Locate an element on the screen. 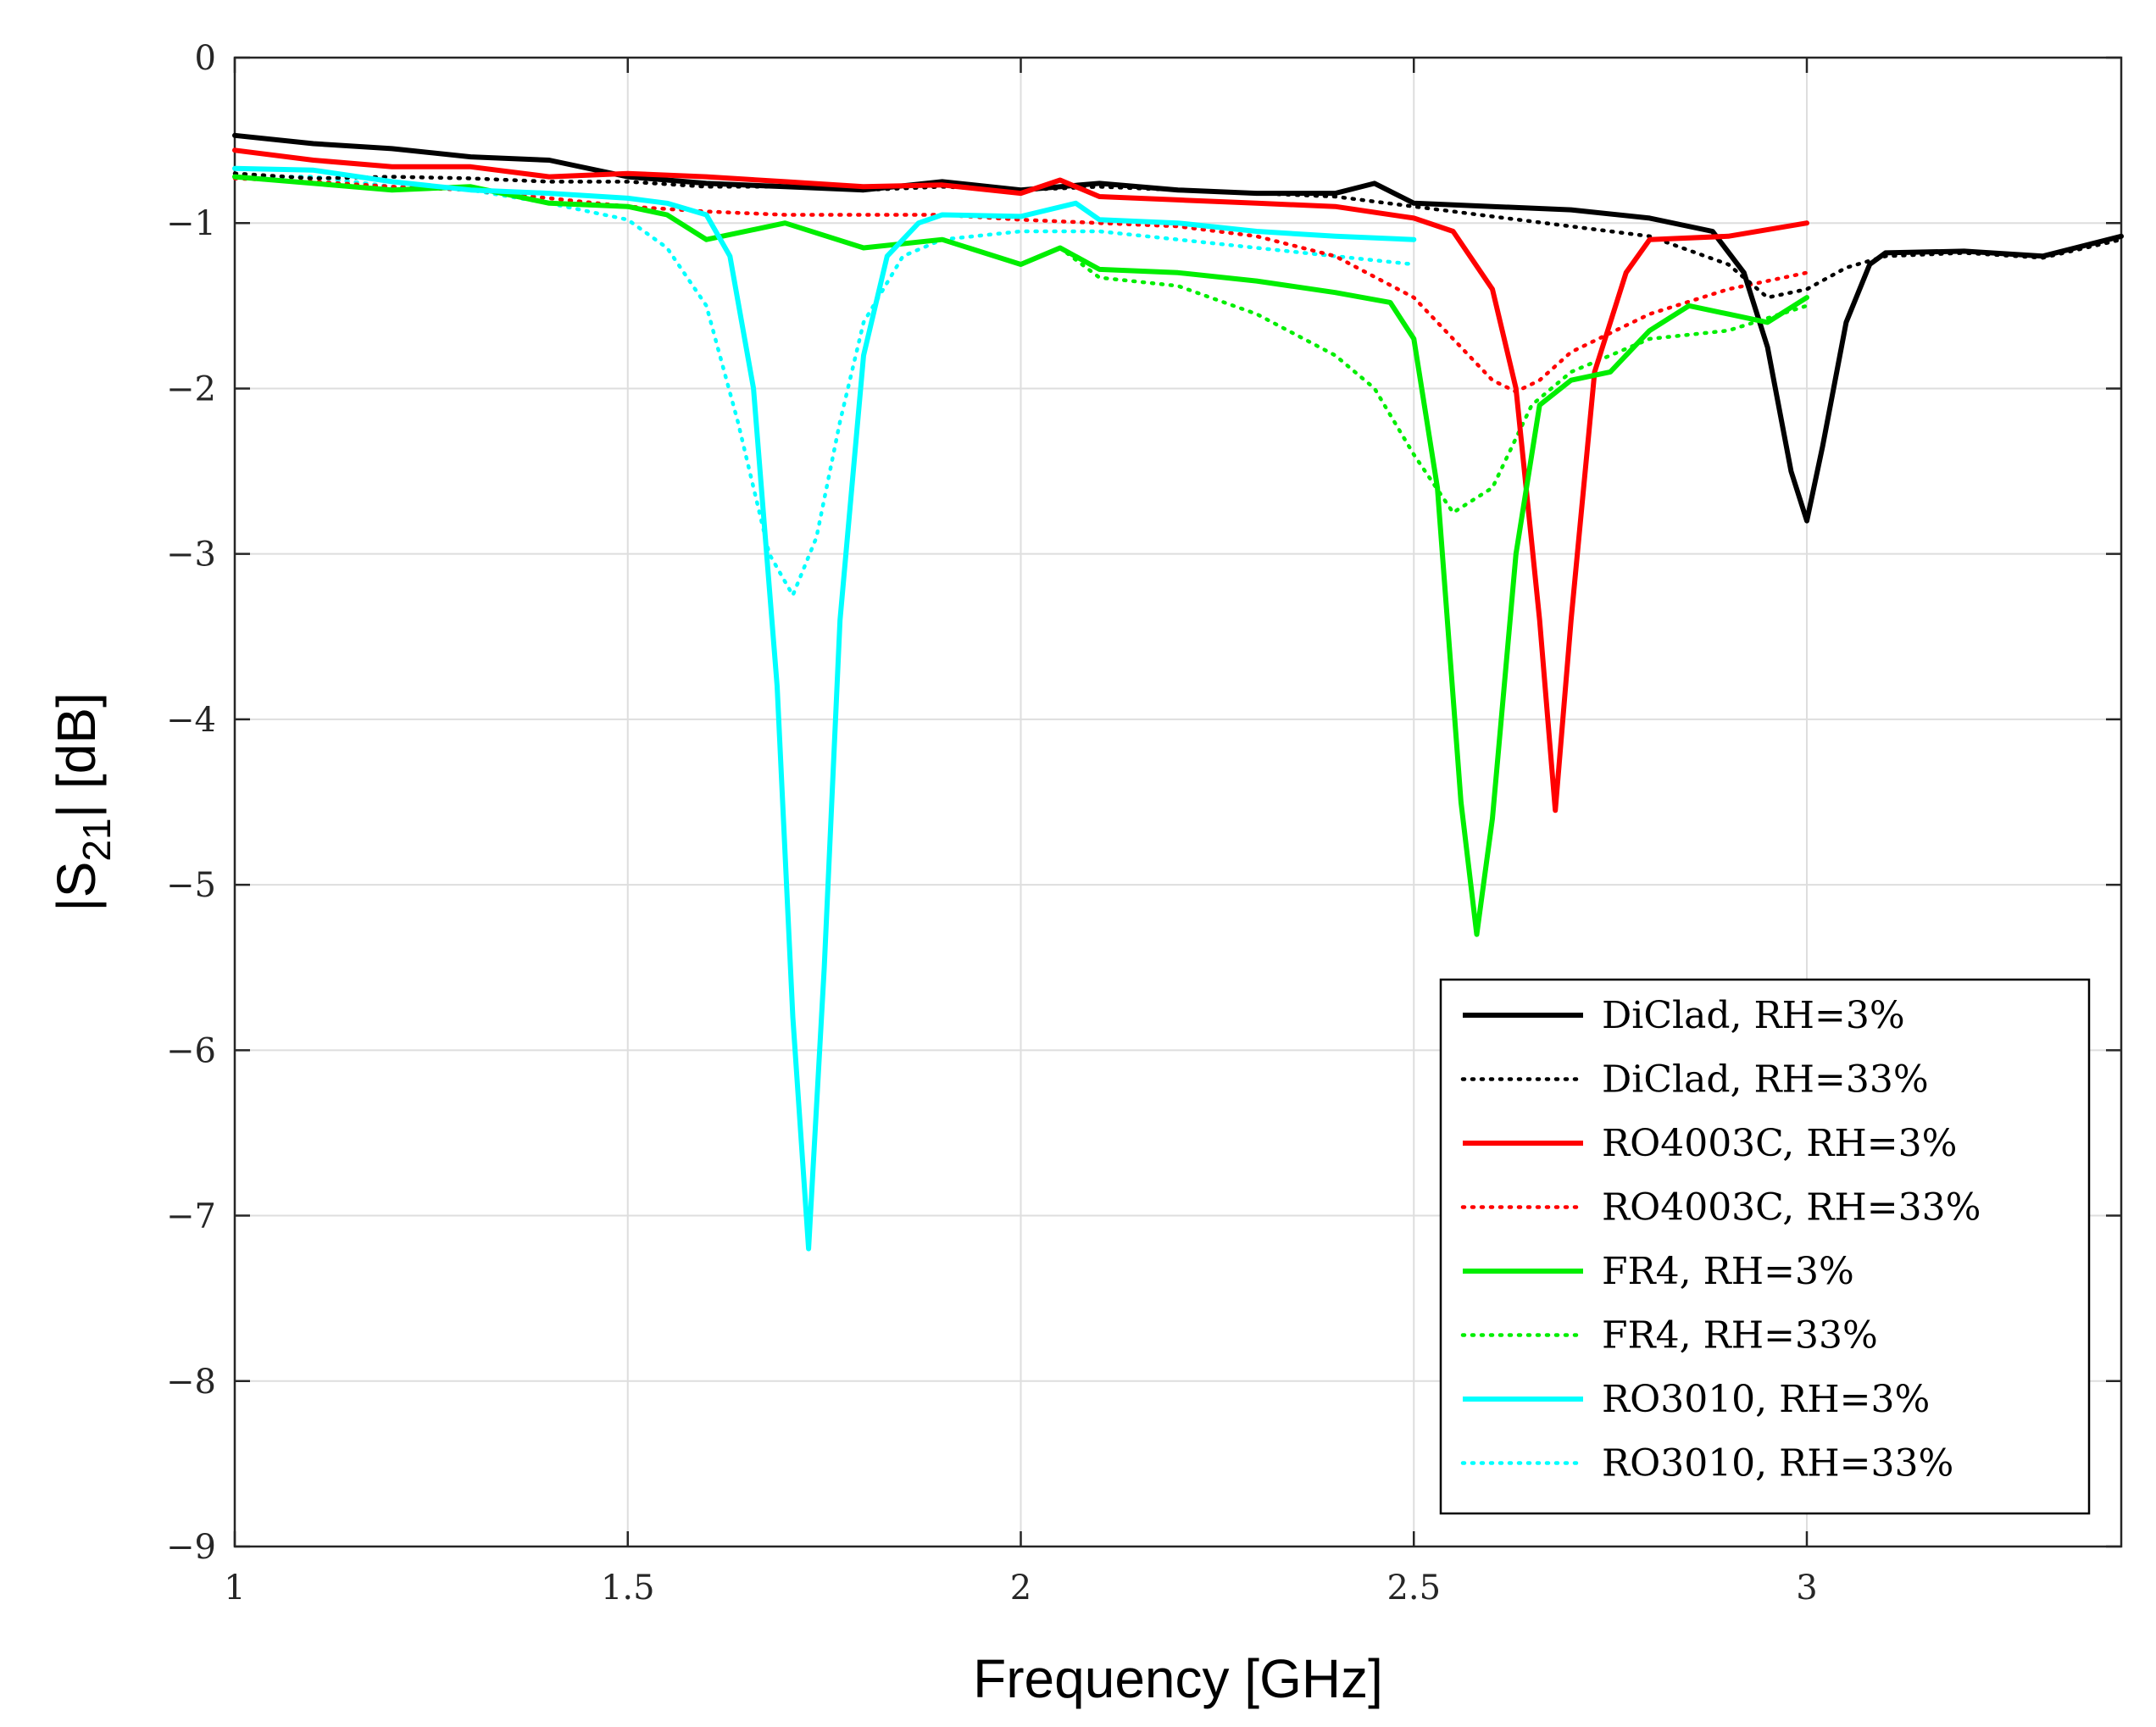 Image resolution: width=2156 pixels, height=1727 pixels. x-tick-label: 2.5 is located at coordinates (1413, 1588).